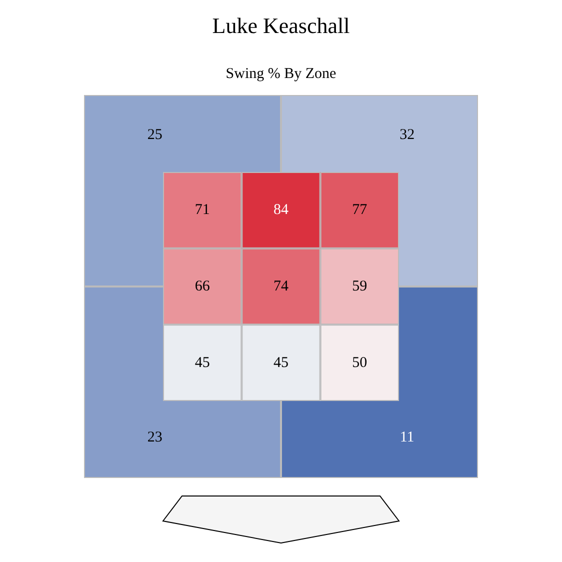 The image size is (562, 562). Describe the element at coordinates (281, 210) in the screenshot. I see `data-label: 84` at that location.